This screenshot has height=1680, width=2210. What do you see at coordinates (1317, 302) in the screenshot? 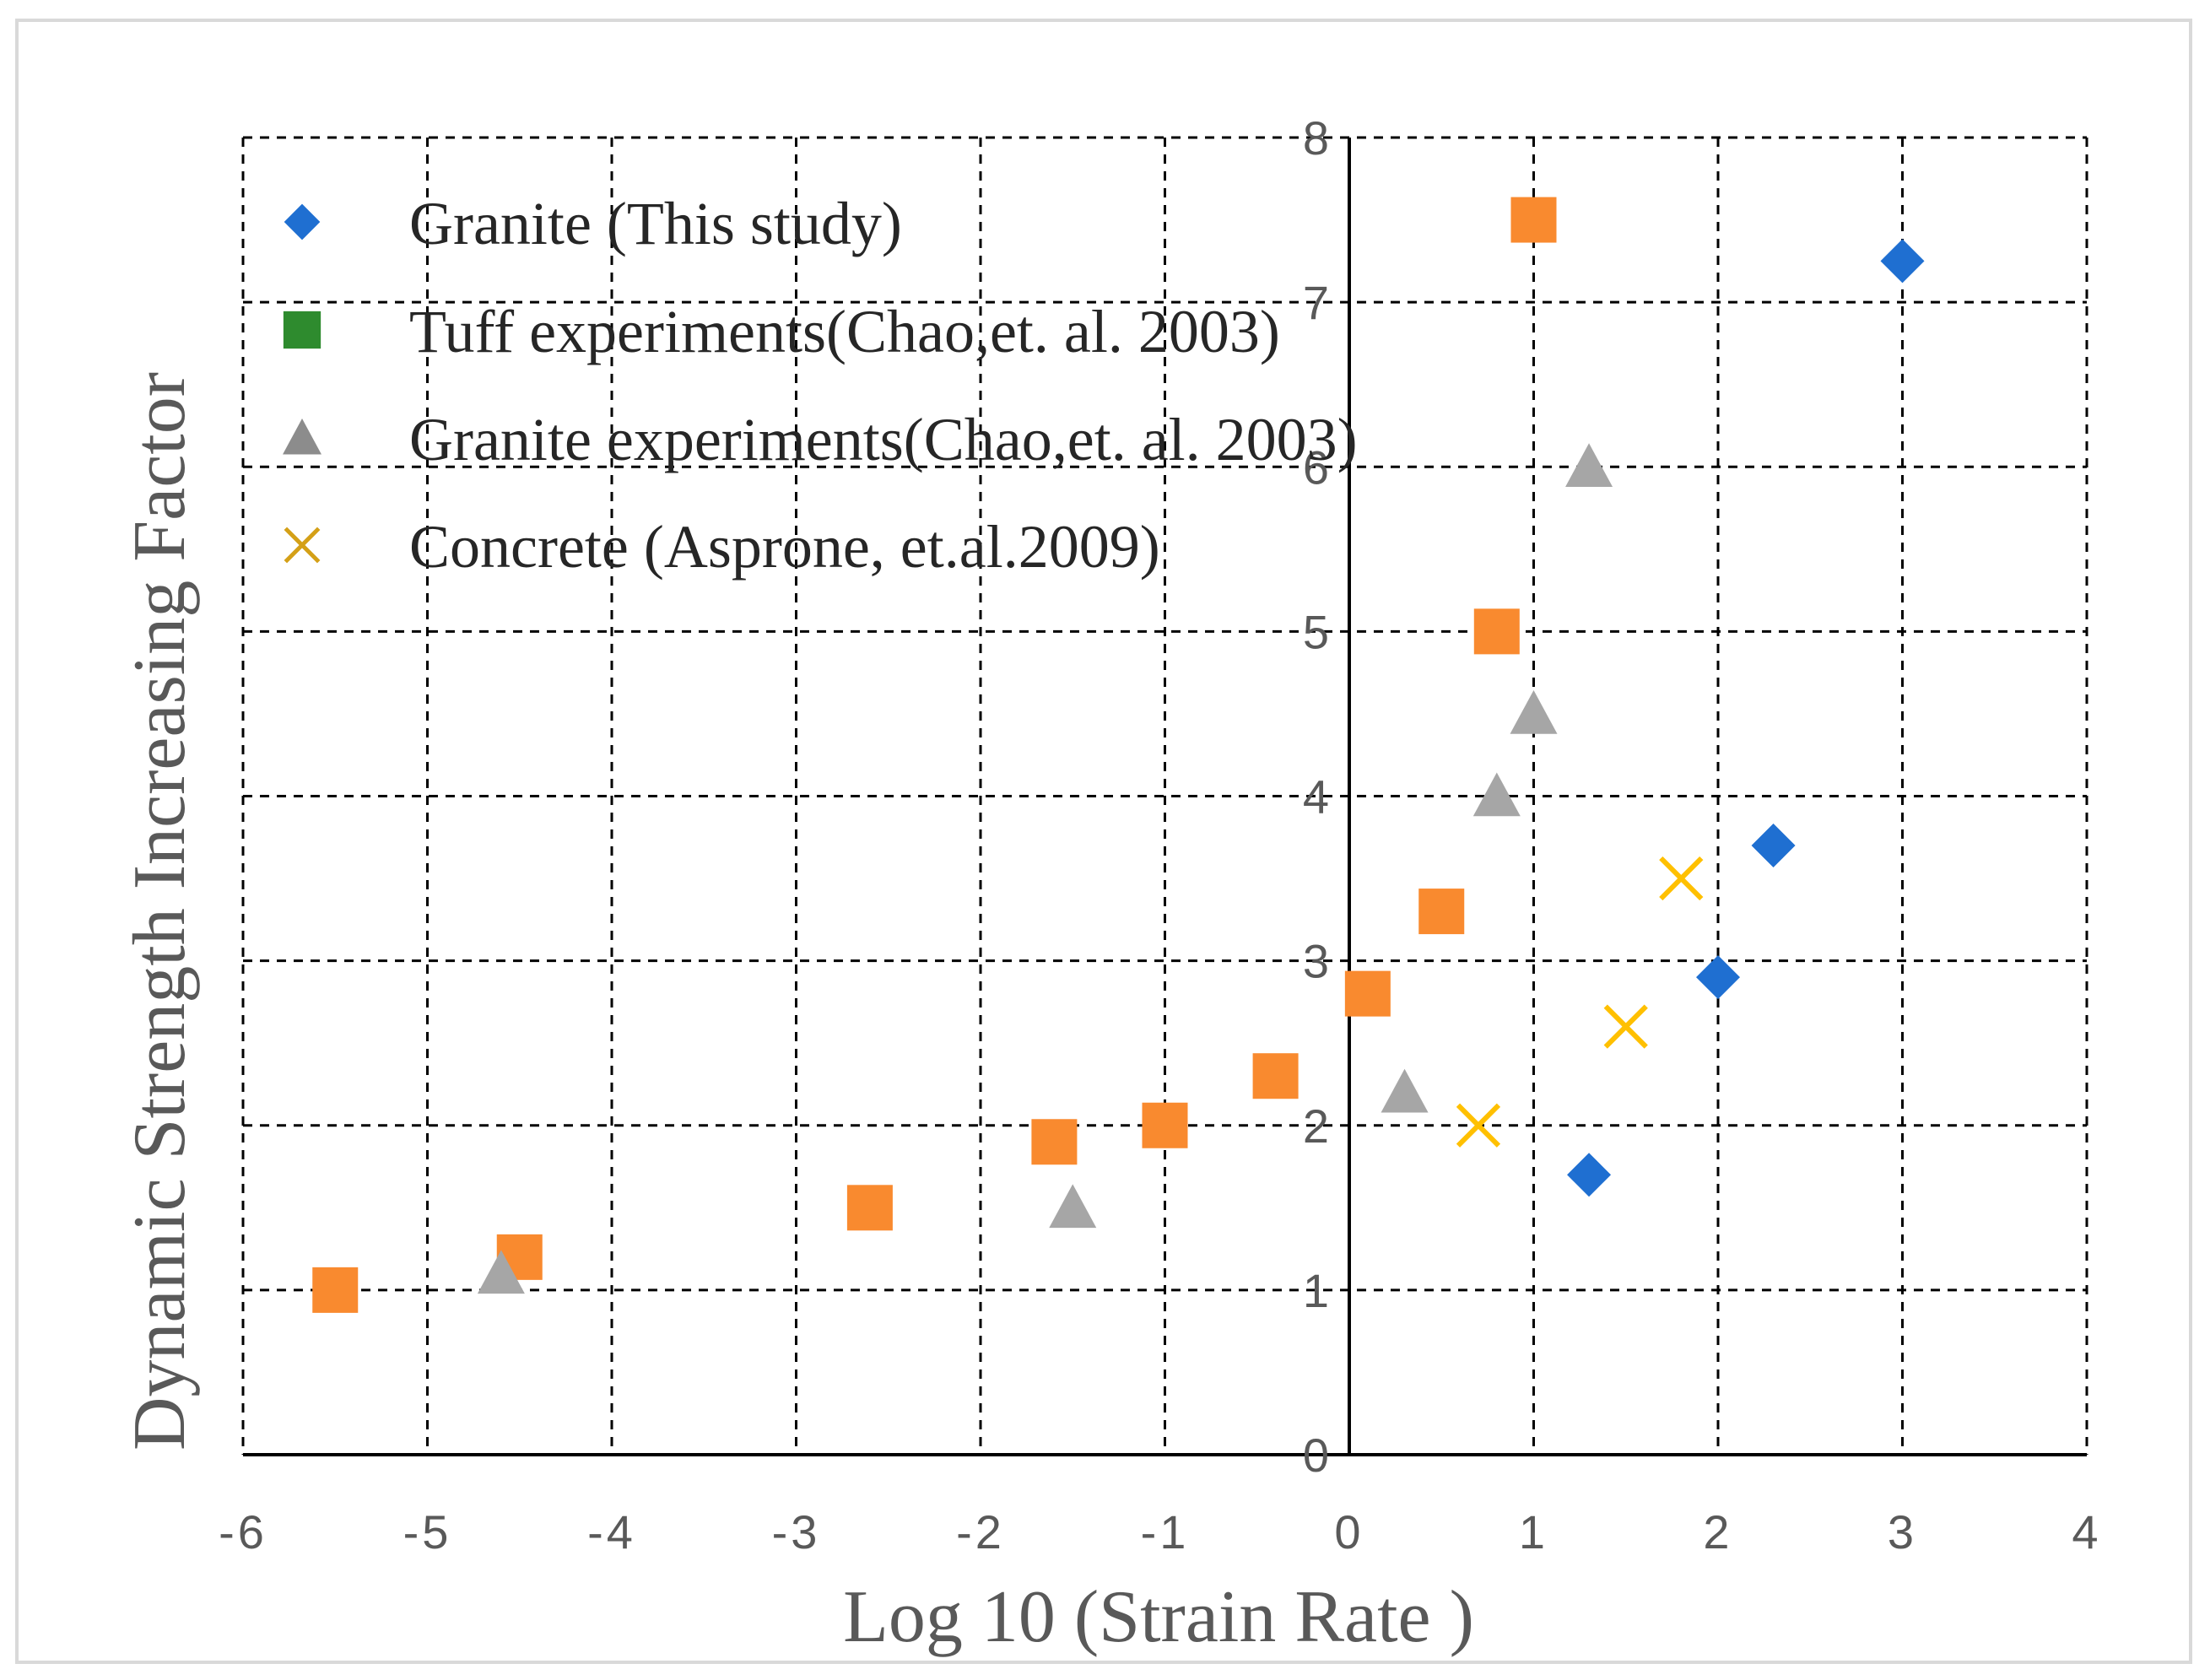
I see `y-tick-label: 7` at bounding box center [1317, 302].